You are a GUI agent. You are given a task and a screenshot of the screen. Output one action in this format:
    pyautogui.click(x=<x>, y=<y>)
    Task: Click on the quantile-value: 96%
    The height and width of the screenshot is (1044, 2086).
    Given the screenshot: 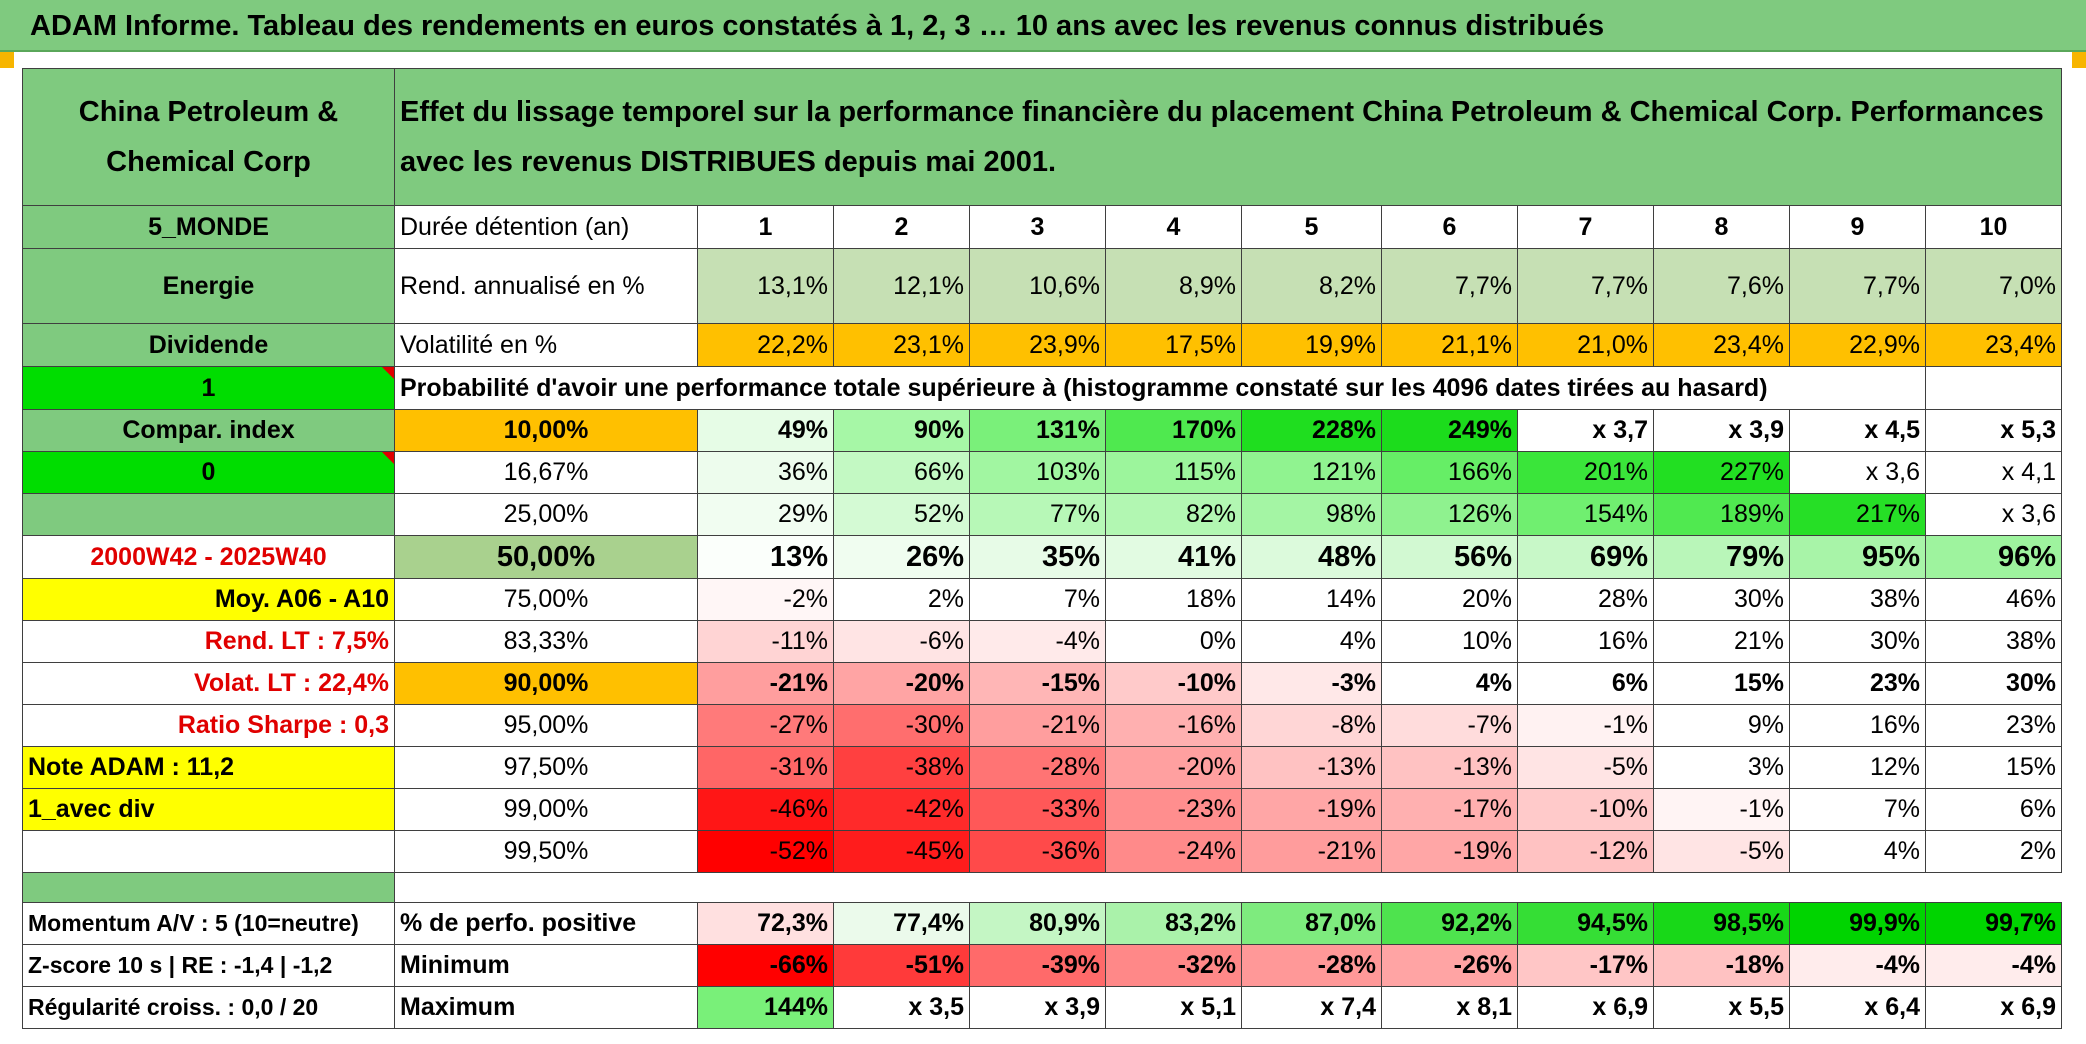 What is the action you would take?
    pyautogui.click(x=1993, y=557)
    